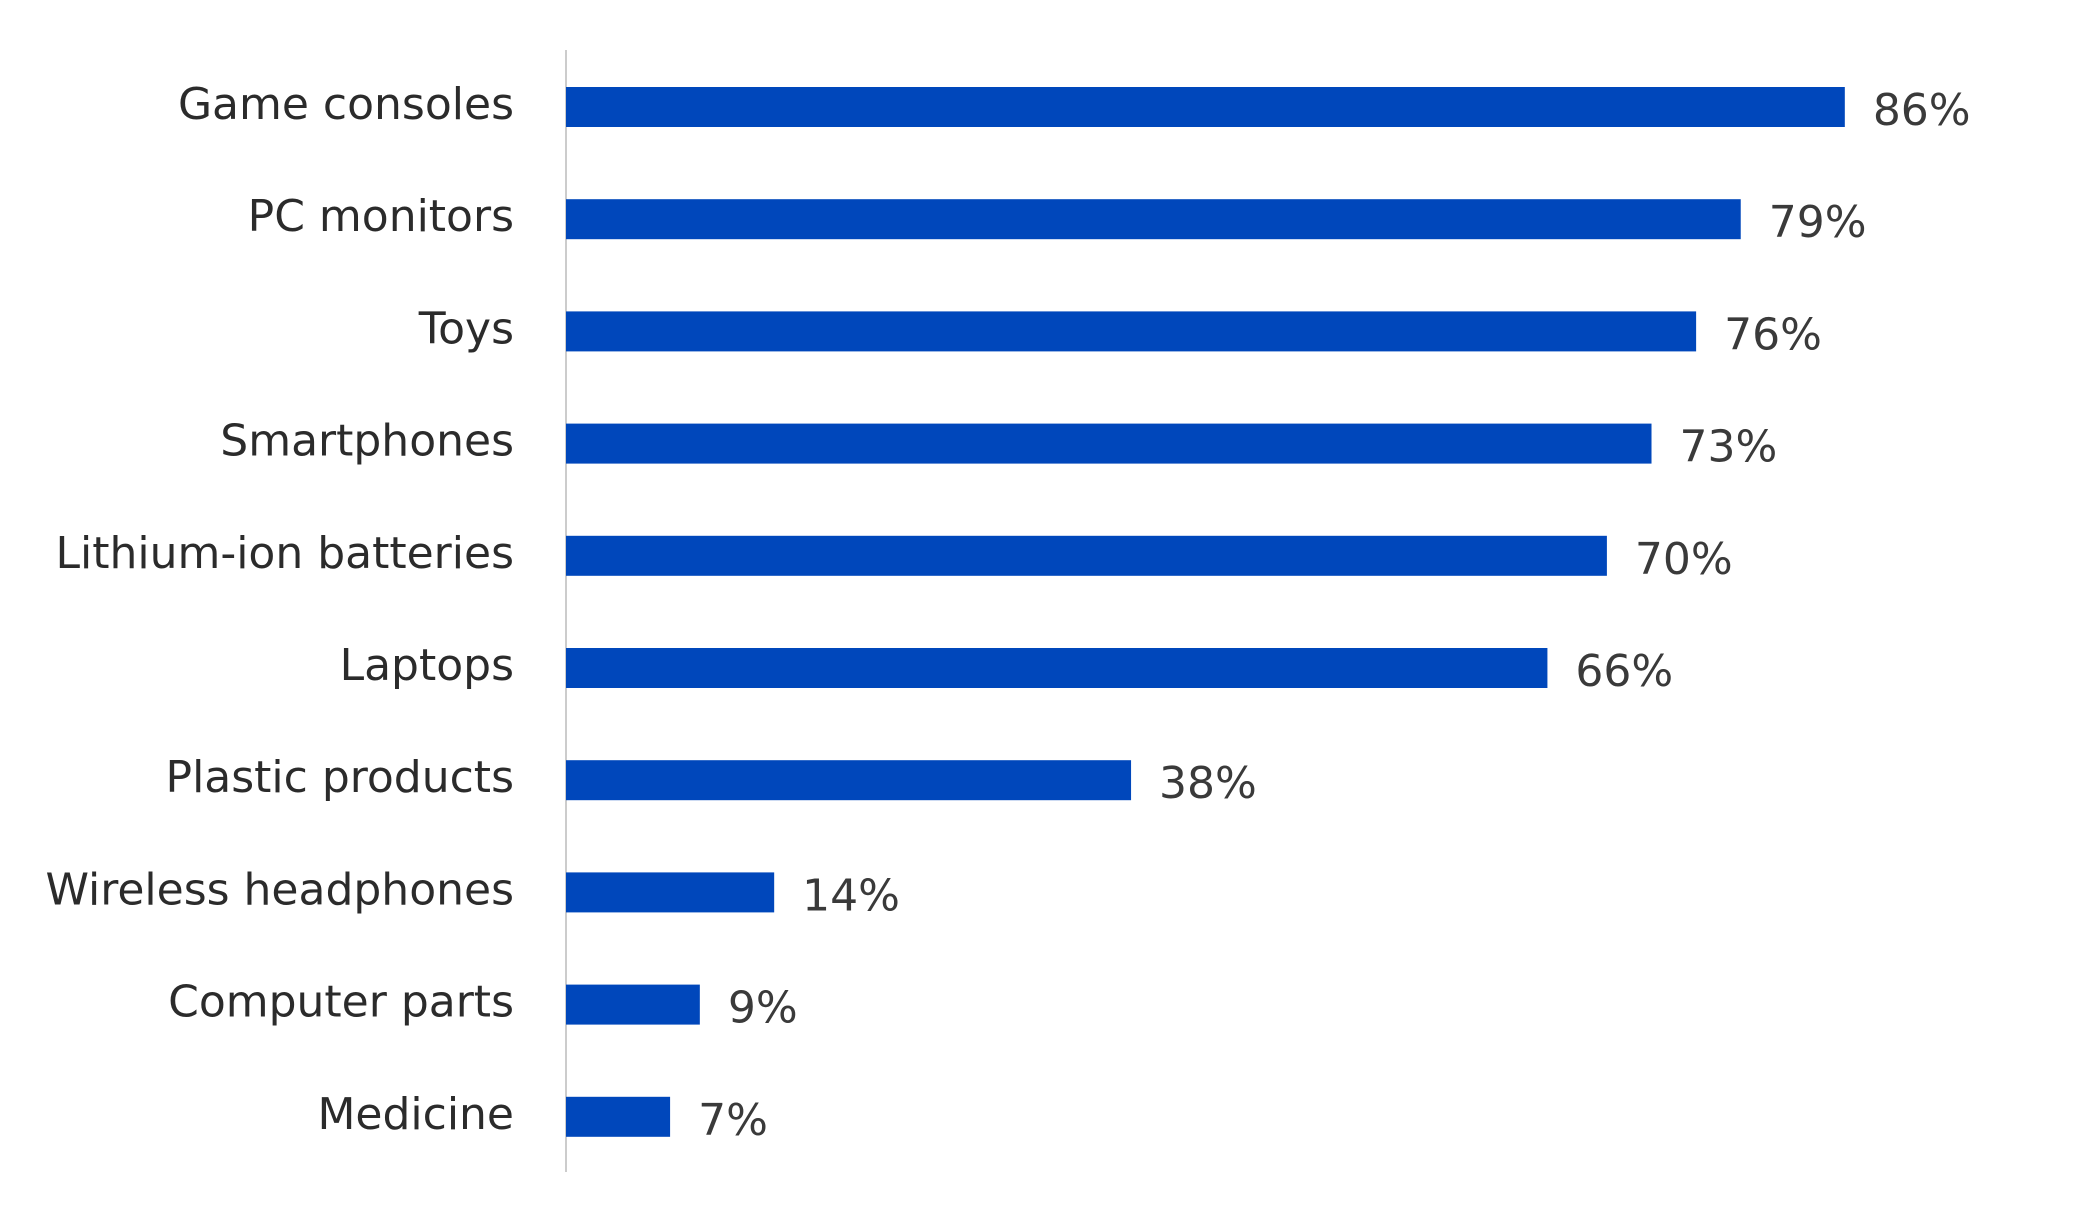  Describe the element at coordinates (367, 441) in the screenshot. I see `category-label: Smartphones` at that location.